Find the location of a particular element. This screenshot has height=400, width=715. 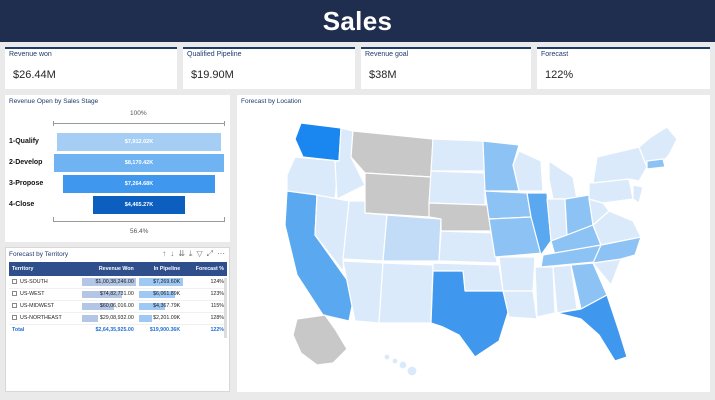

table-row: US-WEST $74,82,731.00 $6,061.89K 123% is located at coordinates (118, 294).